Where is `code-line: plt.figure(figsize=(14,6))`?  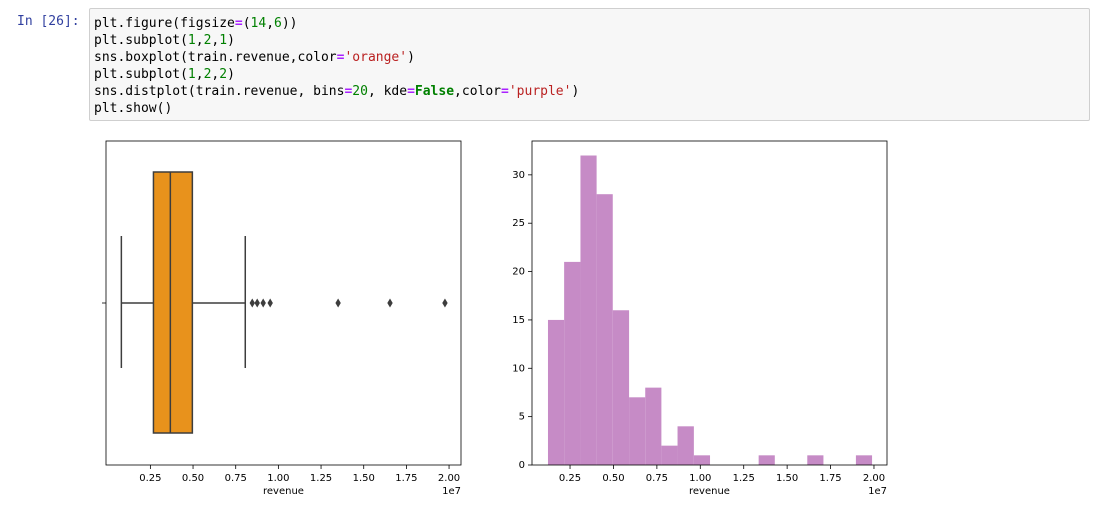
code-line: plt.figure(figsize=(14,6)) is located at coordinates (196, 23).